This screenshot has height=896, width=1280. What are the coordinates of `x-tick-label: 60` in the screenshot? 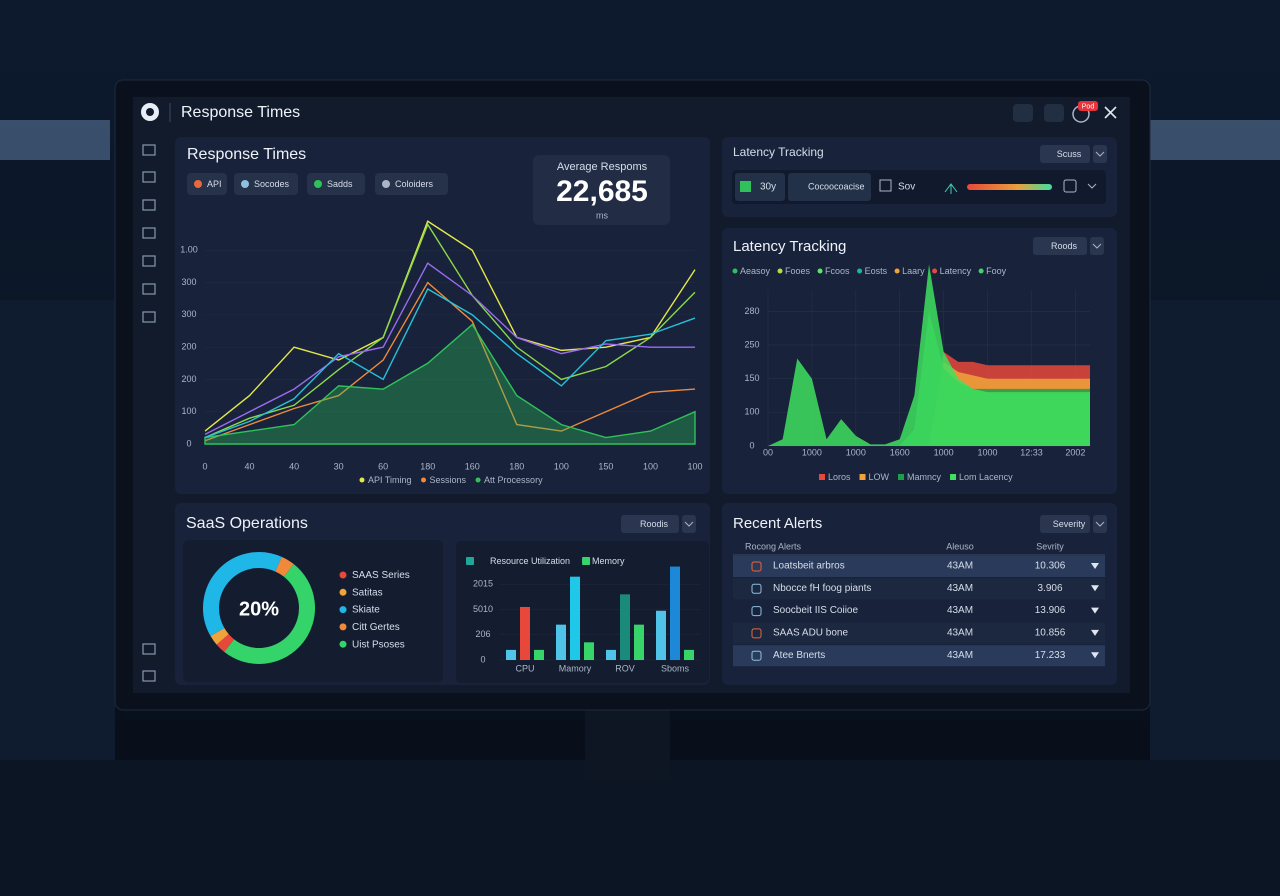 It's located at (383, 466).